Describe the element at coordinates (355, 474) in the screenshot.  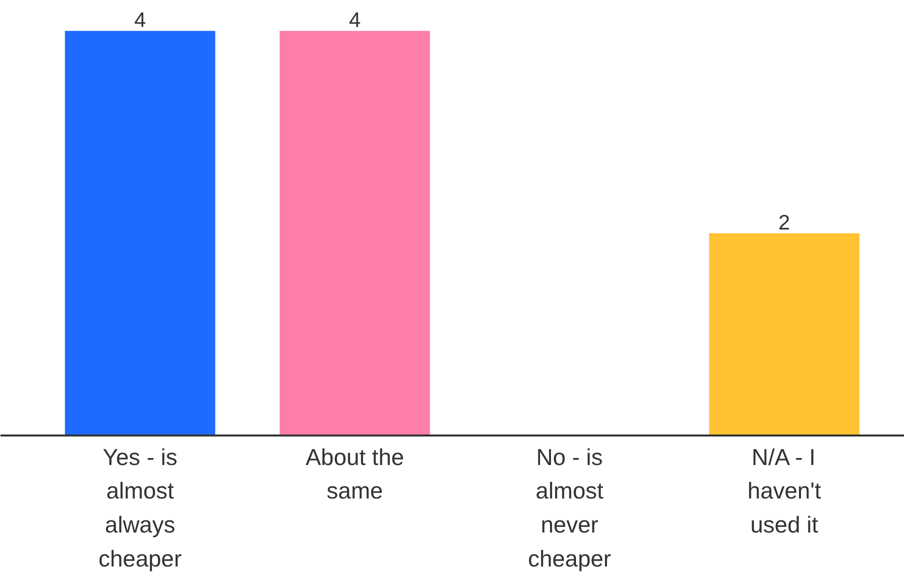
I see `x-tick-label: About the same` at that location.